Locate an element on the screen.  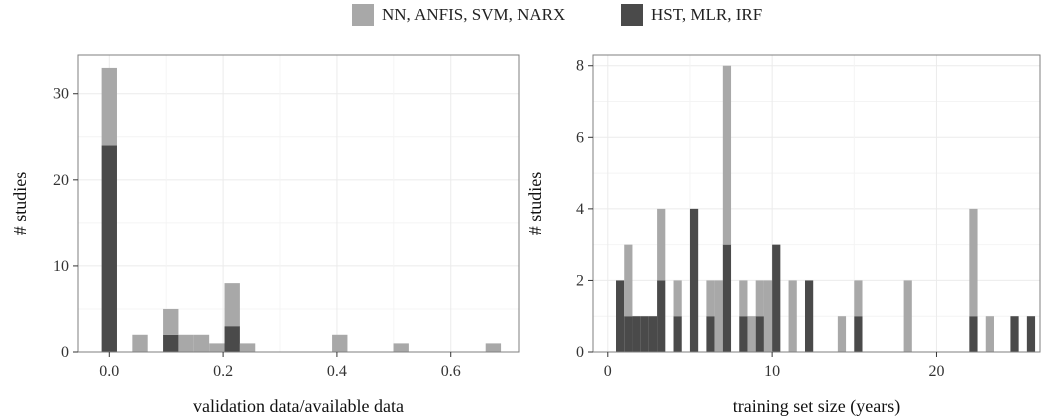
y-tick-label: 4 is located at coordinates (580, 209).